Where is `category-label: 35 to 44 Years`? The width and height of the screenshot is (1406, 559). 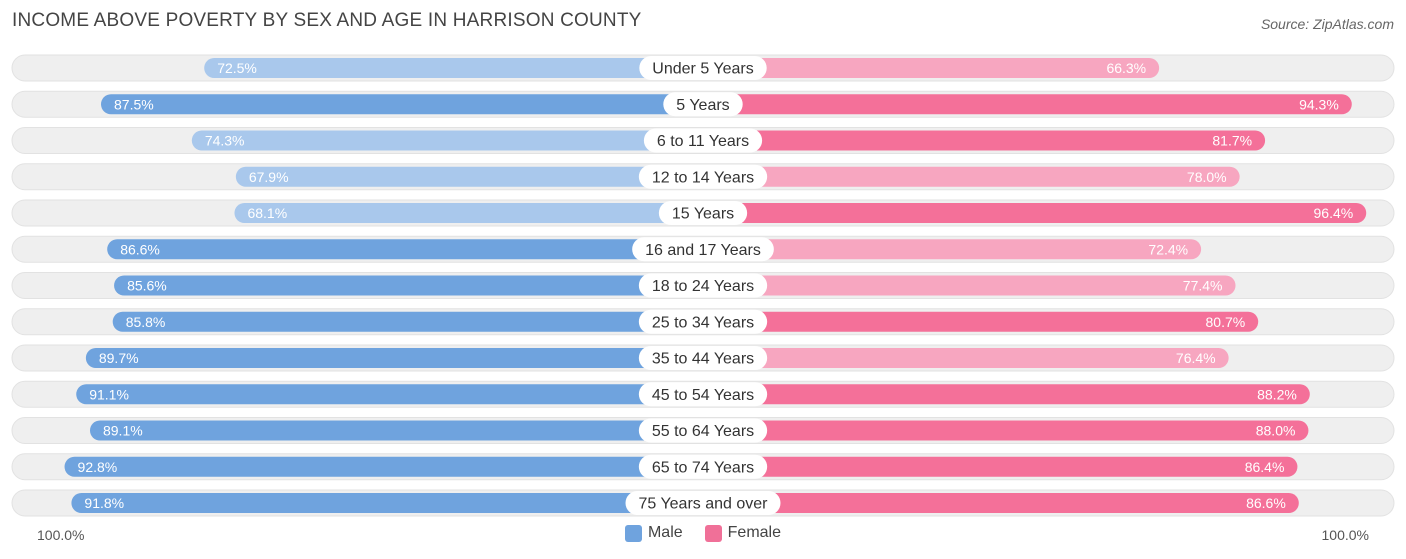
category-label: 35 to 44 Years is located at coordinates (703, 359).